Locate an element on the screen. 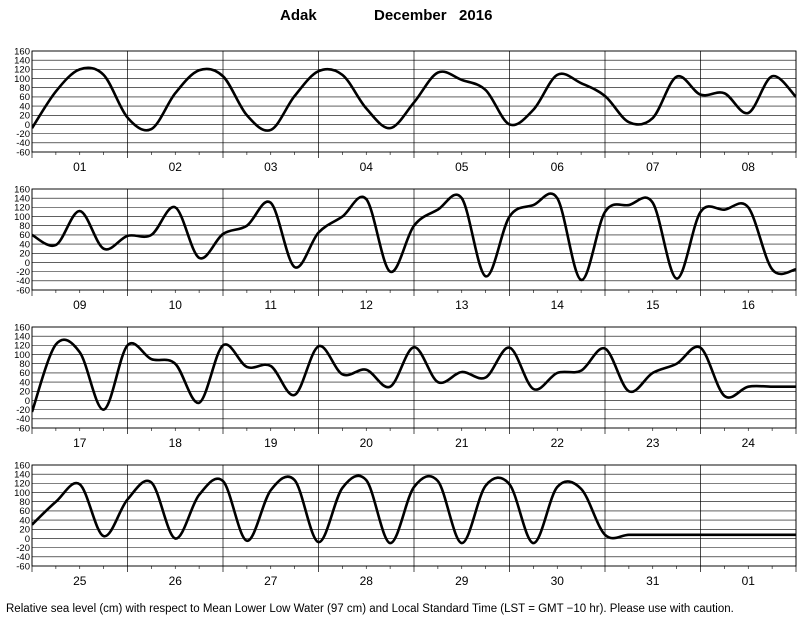 This screenshot has width=800, height=623. day-label: 19 is located at coordinates (271, 443).